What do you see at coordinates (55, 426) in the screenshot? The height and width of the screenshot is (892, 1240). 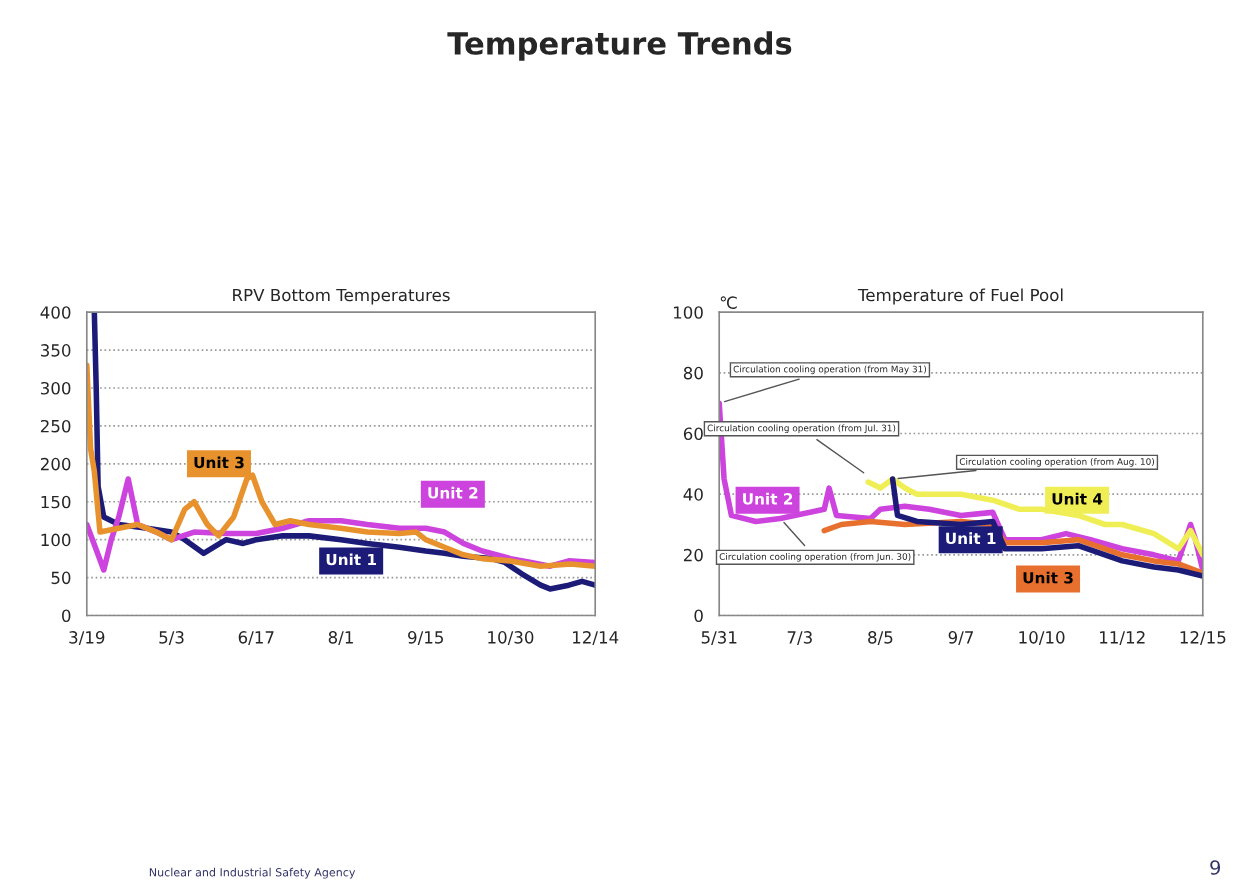 I see `y-tick-label: 250` at bounding box center [55, 426].